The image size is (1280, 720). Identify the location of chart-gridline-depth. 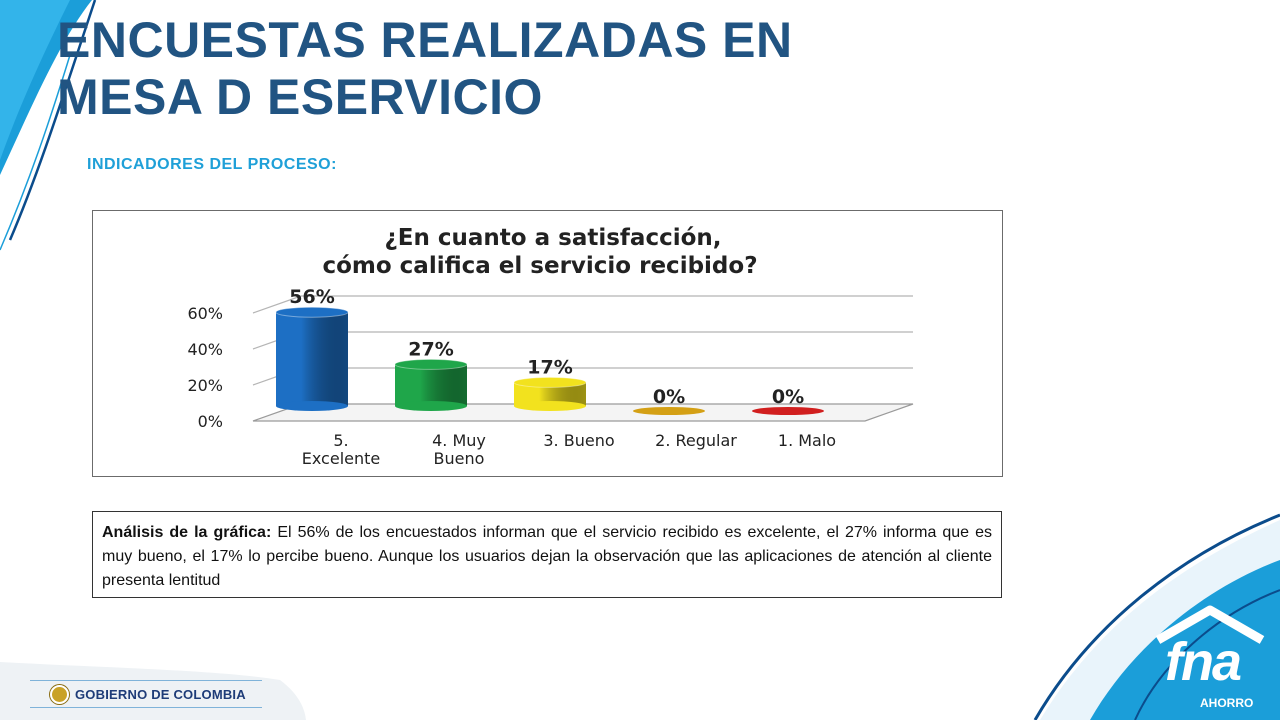
(277, 304).